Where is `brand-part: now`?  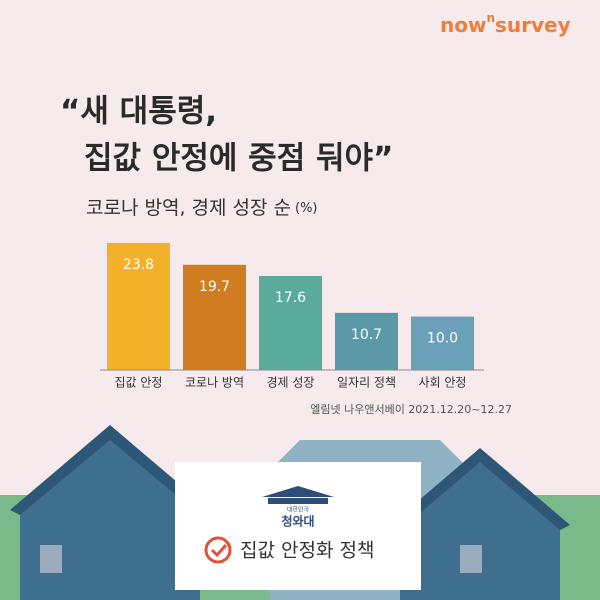 brand-part: now is located at coordinates (463, 25).